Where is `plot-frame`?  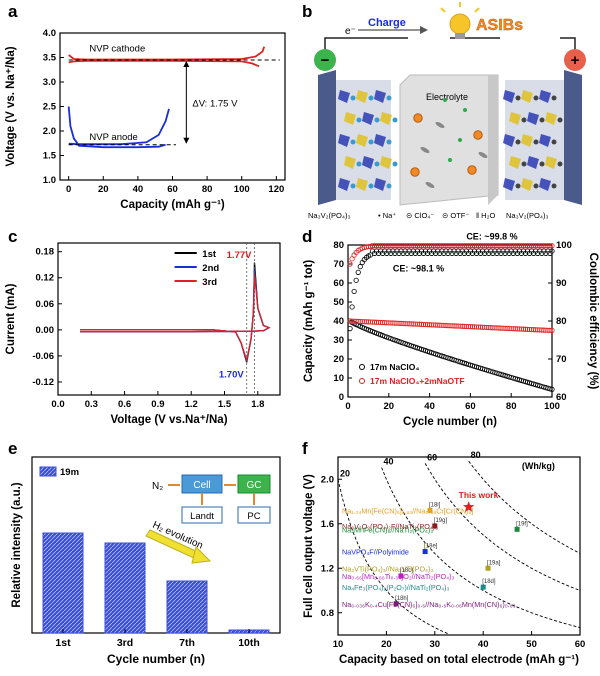
plot-frame is located at coordinates (169, 319).